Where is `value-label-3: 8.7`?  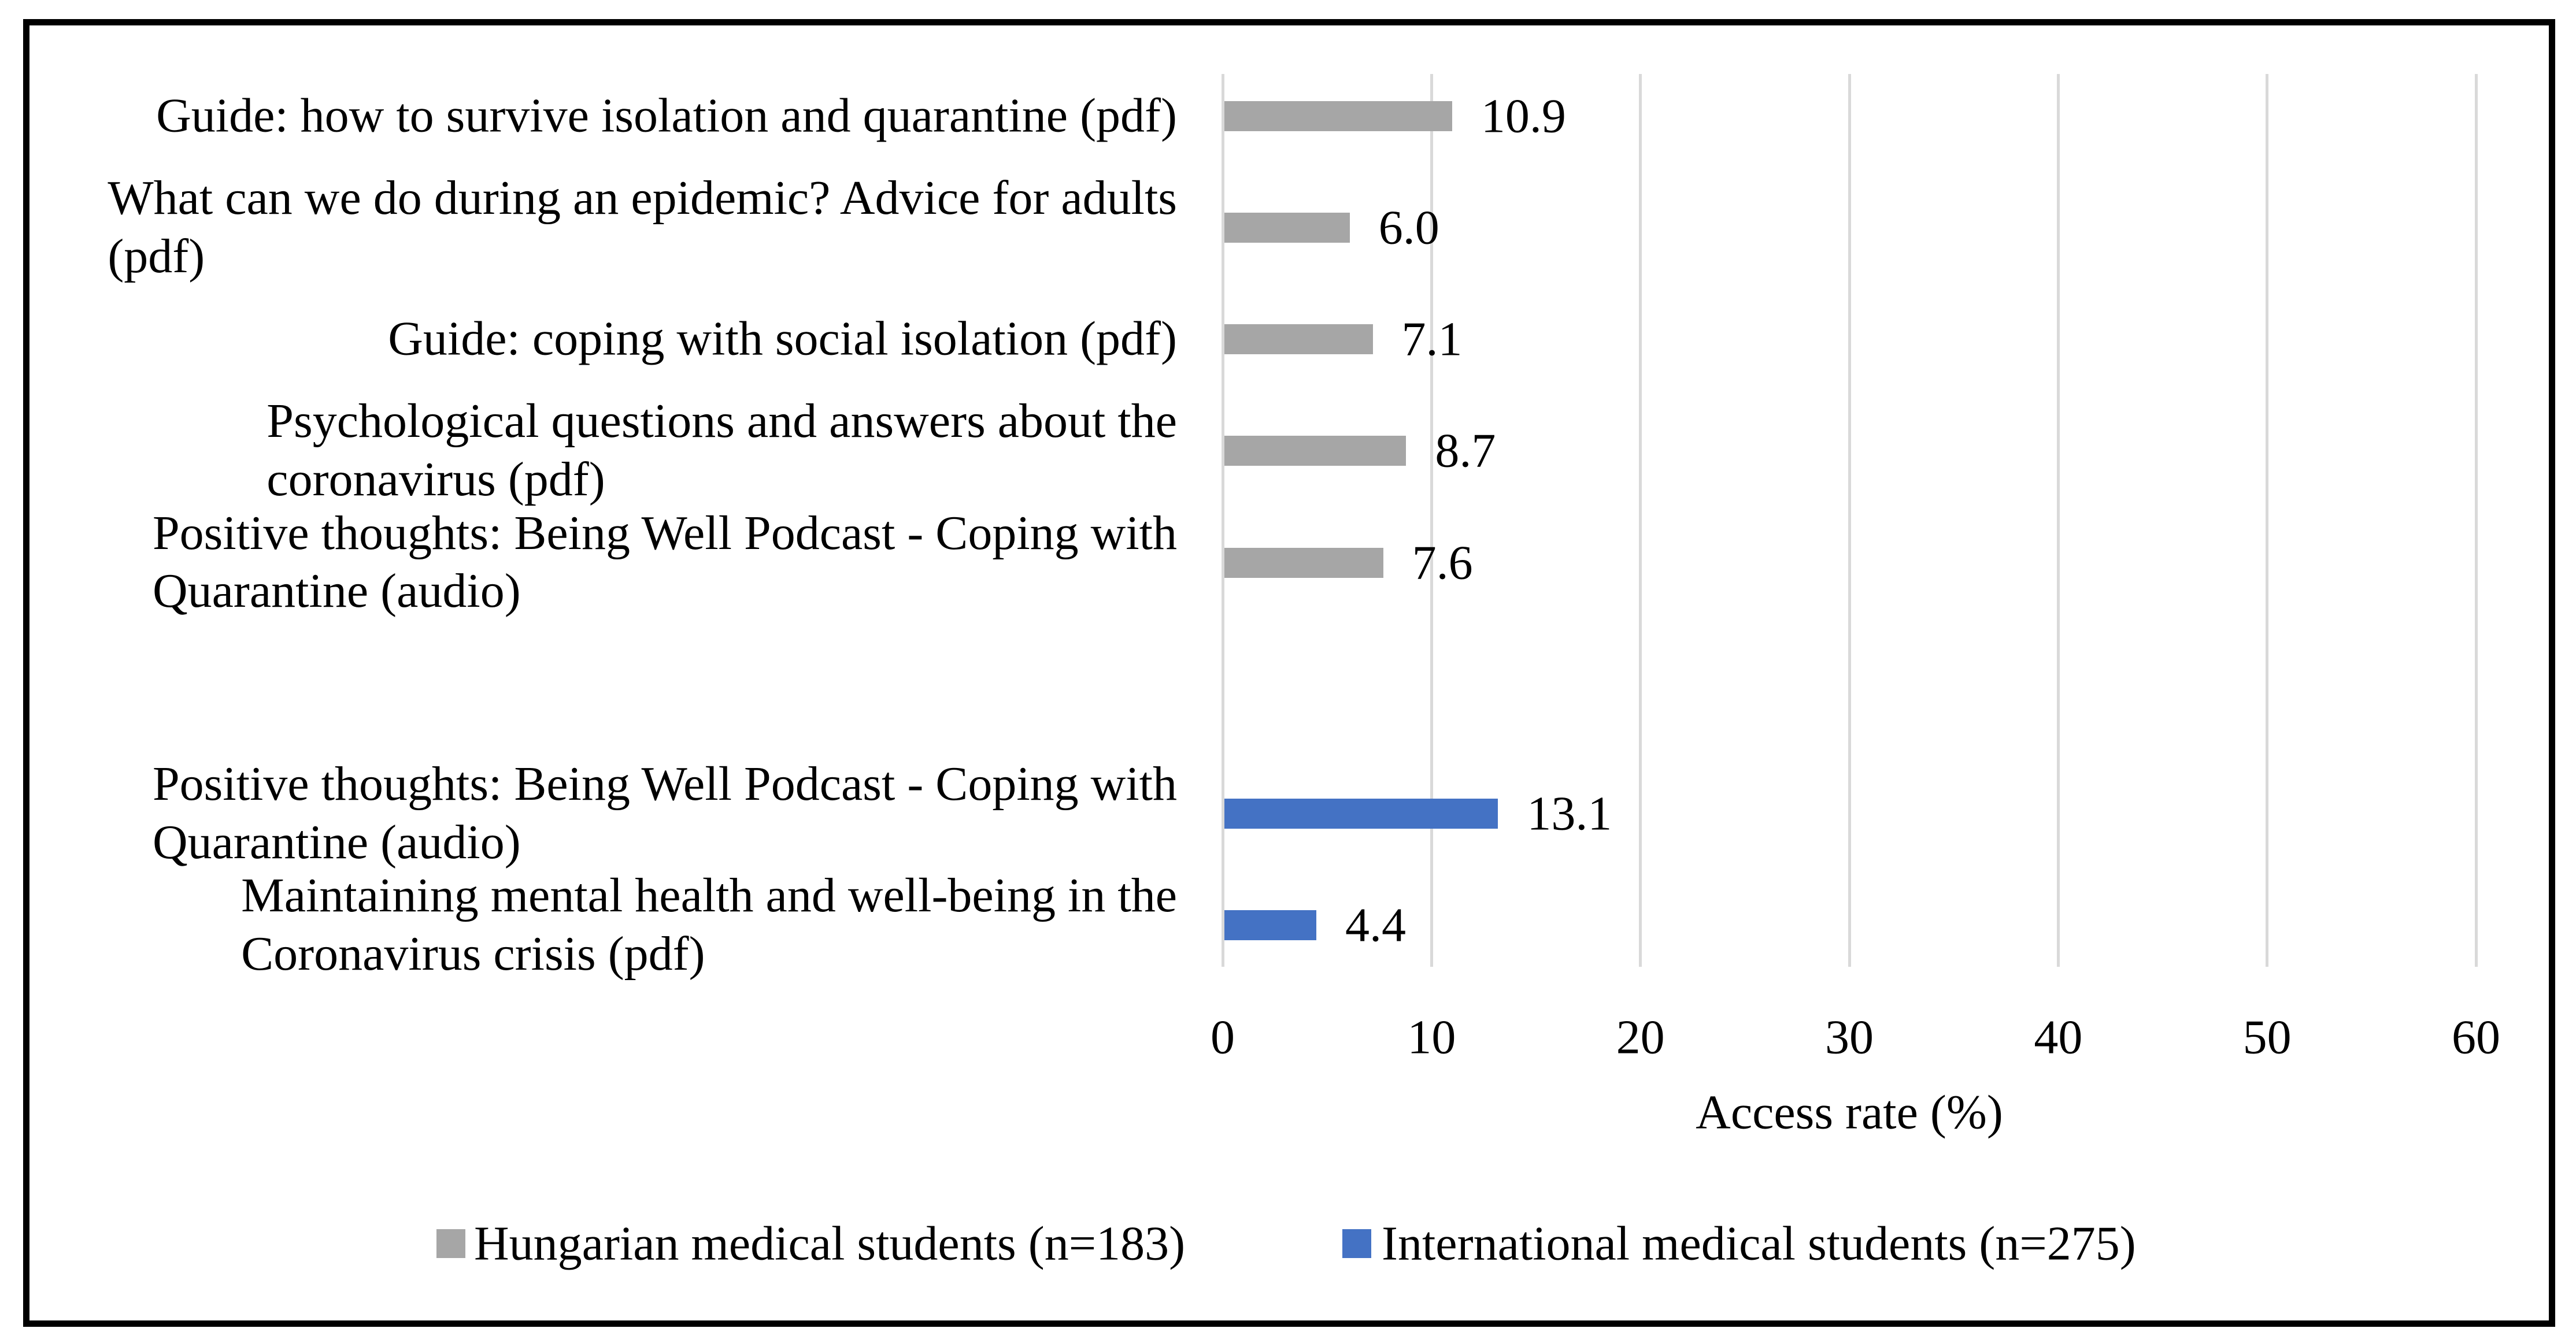 value-label-3: 8.7 is located at coordinates (1465, 451).